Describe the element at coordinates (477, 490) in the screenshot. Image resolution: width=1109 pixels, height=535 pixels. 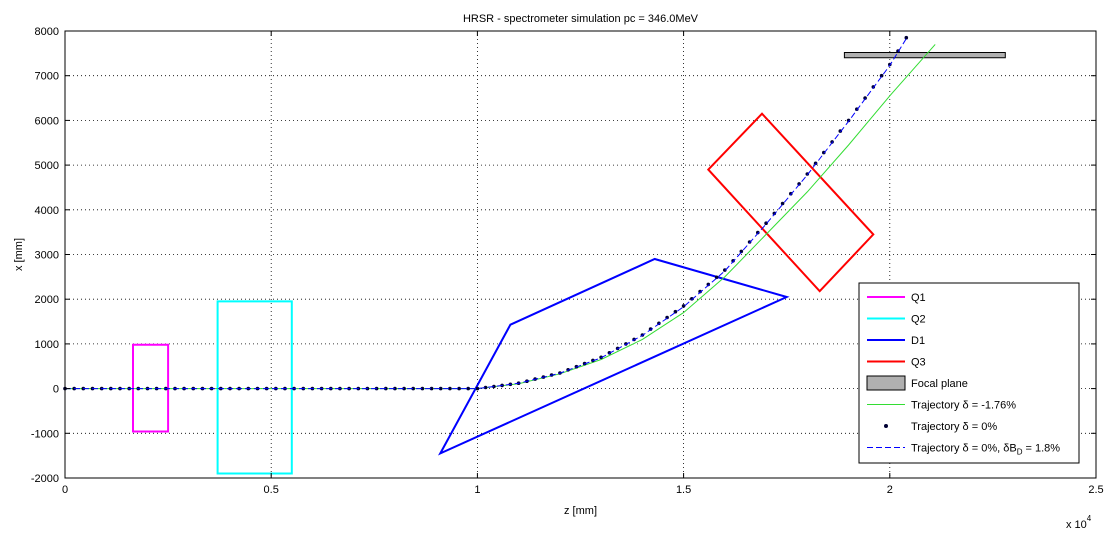
I see `x-tick-label: 1` at that location.